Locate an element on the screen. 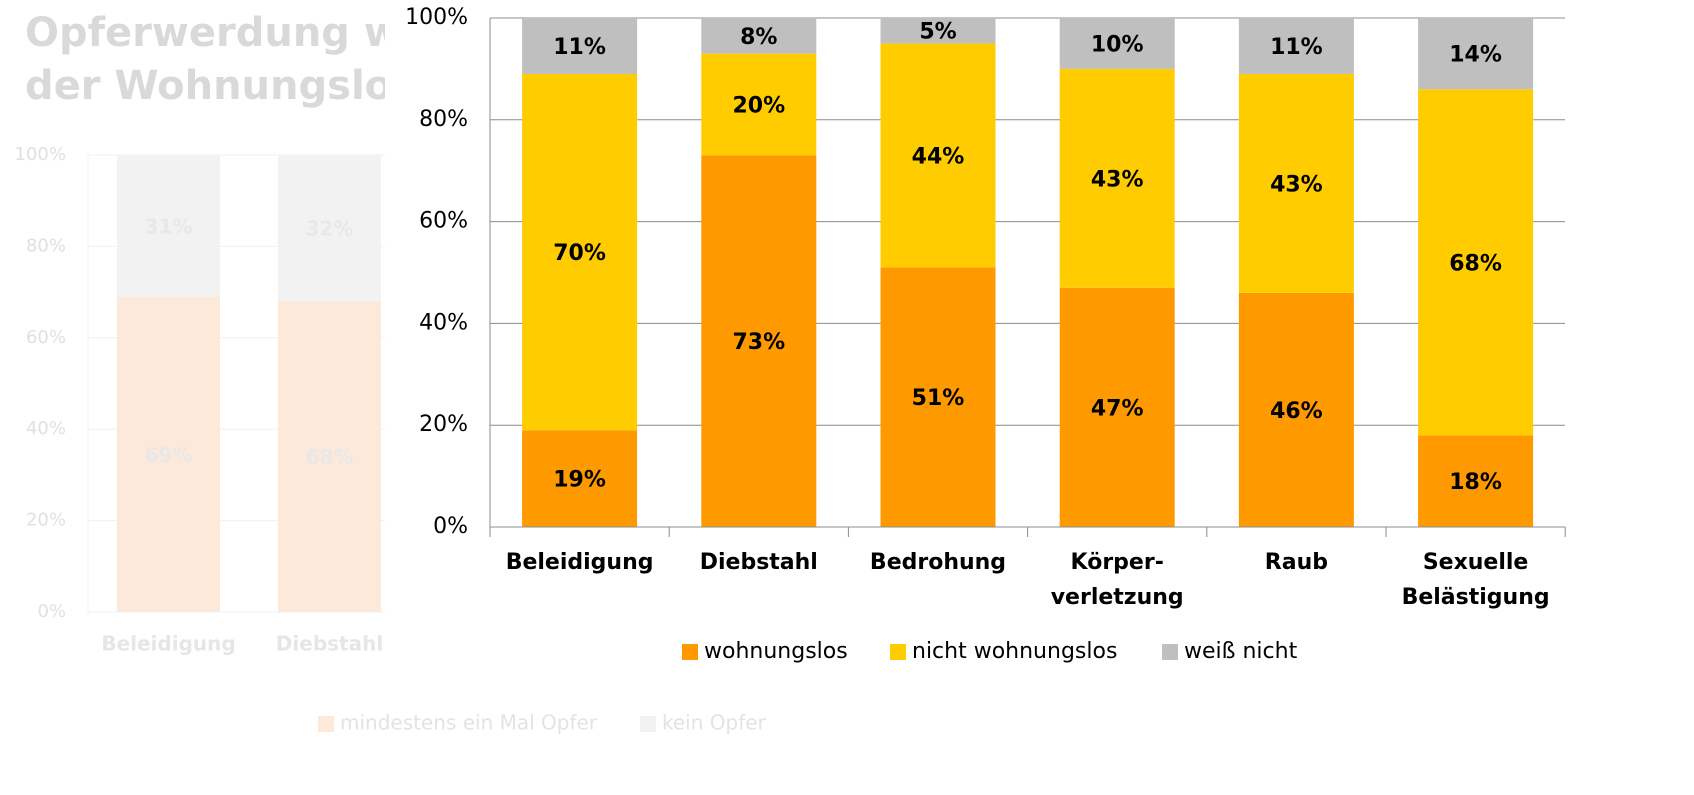 The height and width of the screenshot is (795, 1694). value-label: 20% is located at coordinates (758, 106).